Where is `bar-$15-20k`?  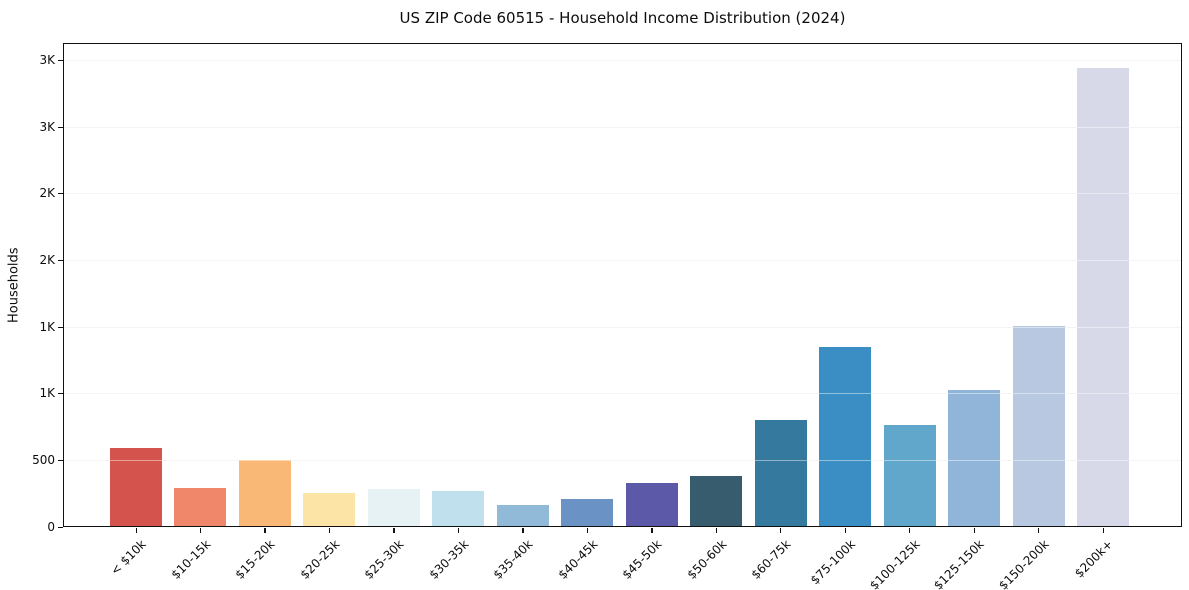
bar-$15-20k is located at coordinates (264, 493).